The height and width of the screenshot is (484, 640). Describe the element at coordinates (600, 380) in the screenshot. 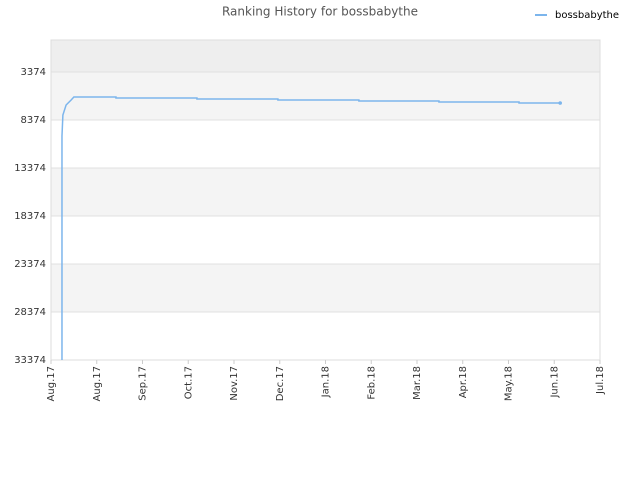

I see `x-tick-label: Jul.18` at that location.